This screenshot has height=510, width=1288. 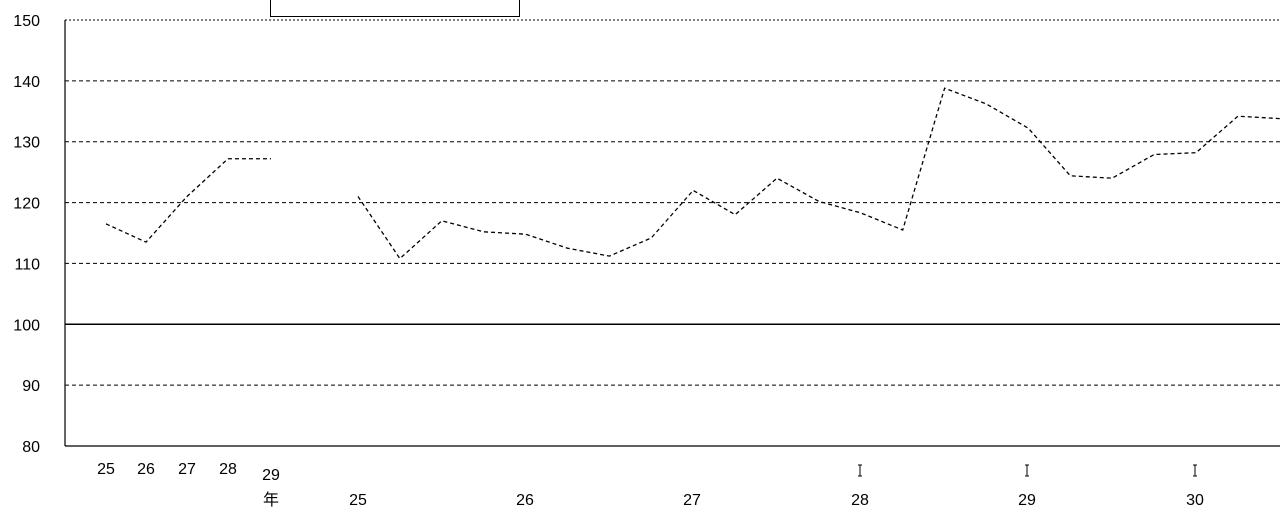 What do you see at coordinates (860, 500) in the screenshot?
I see `x-tick-label-period-28: 28` at bounding box center [860, 500].